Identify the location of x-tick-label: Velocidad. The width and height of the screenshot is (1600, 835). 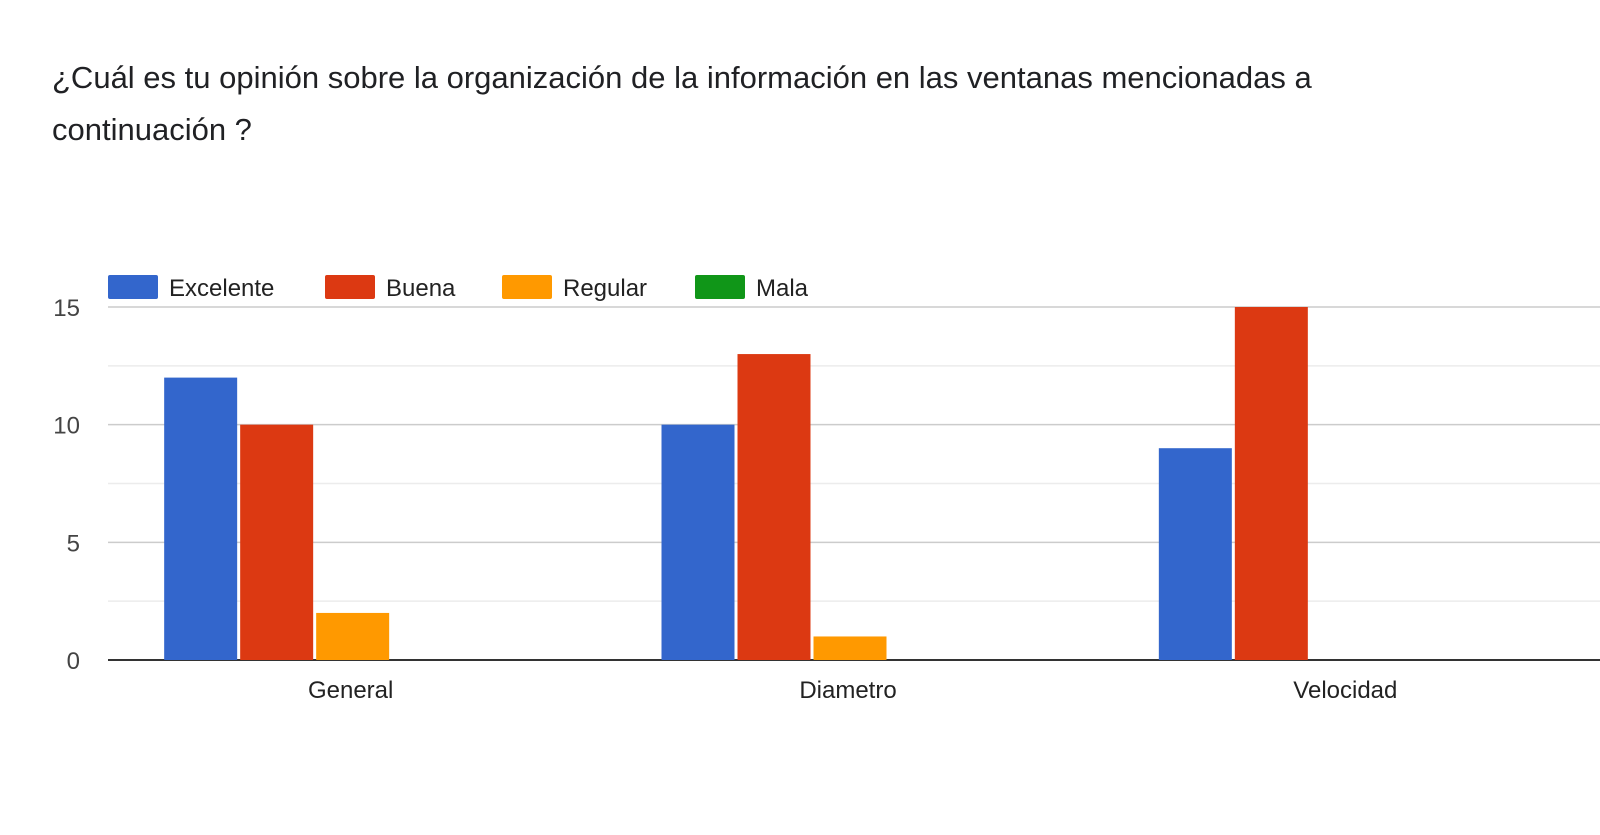
(1345, 690).